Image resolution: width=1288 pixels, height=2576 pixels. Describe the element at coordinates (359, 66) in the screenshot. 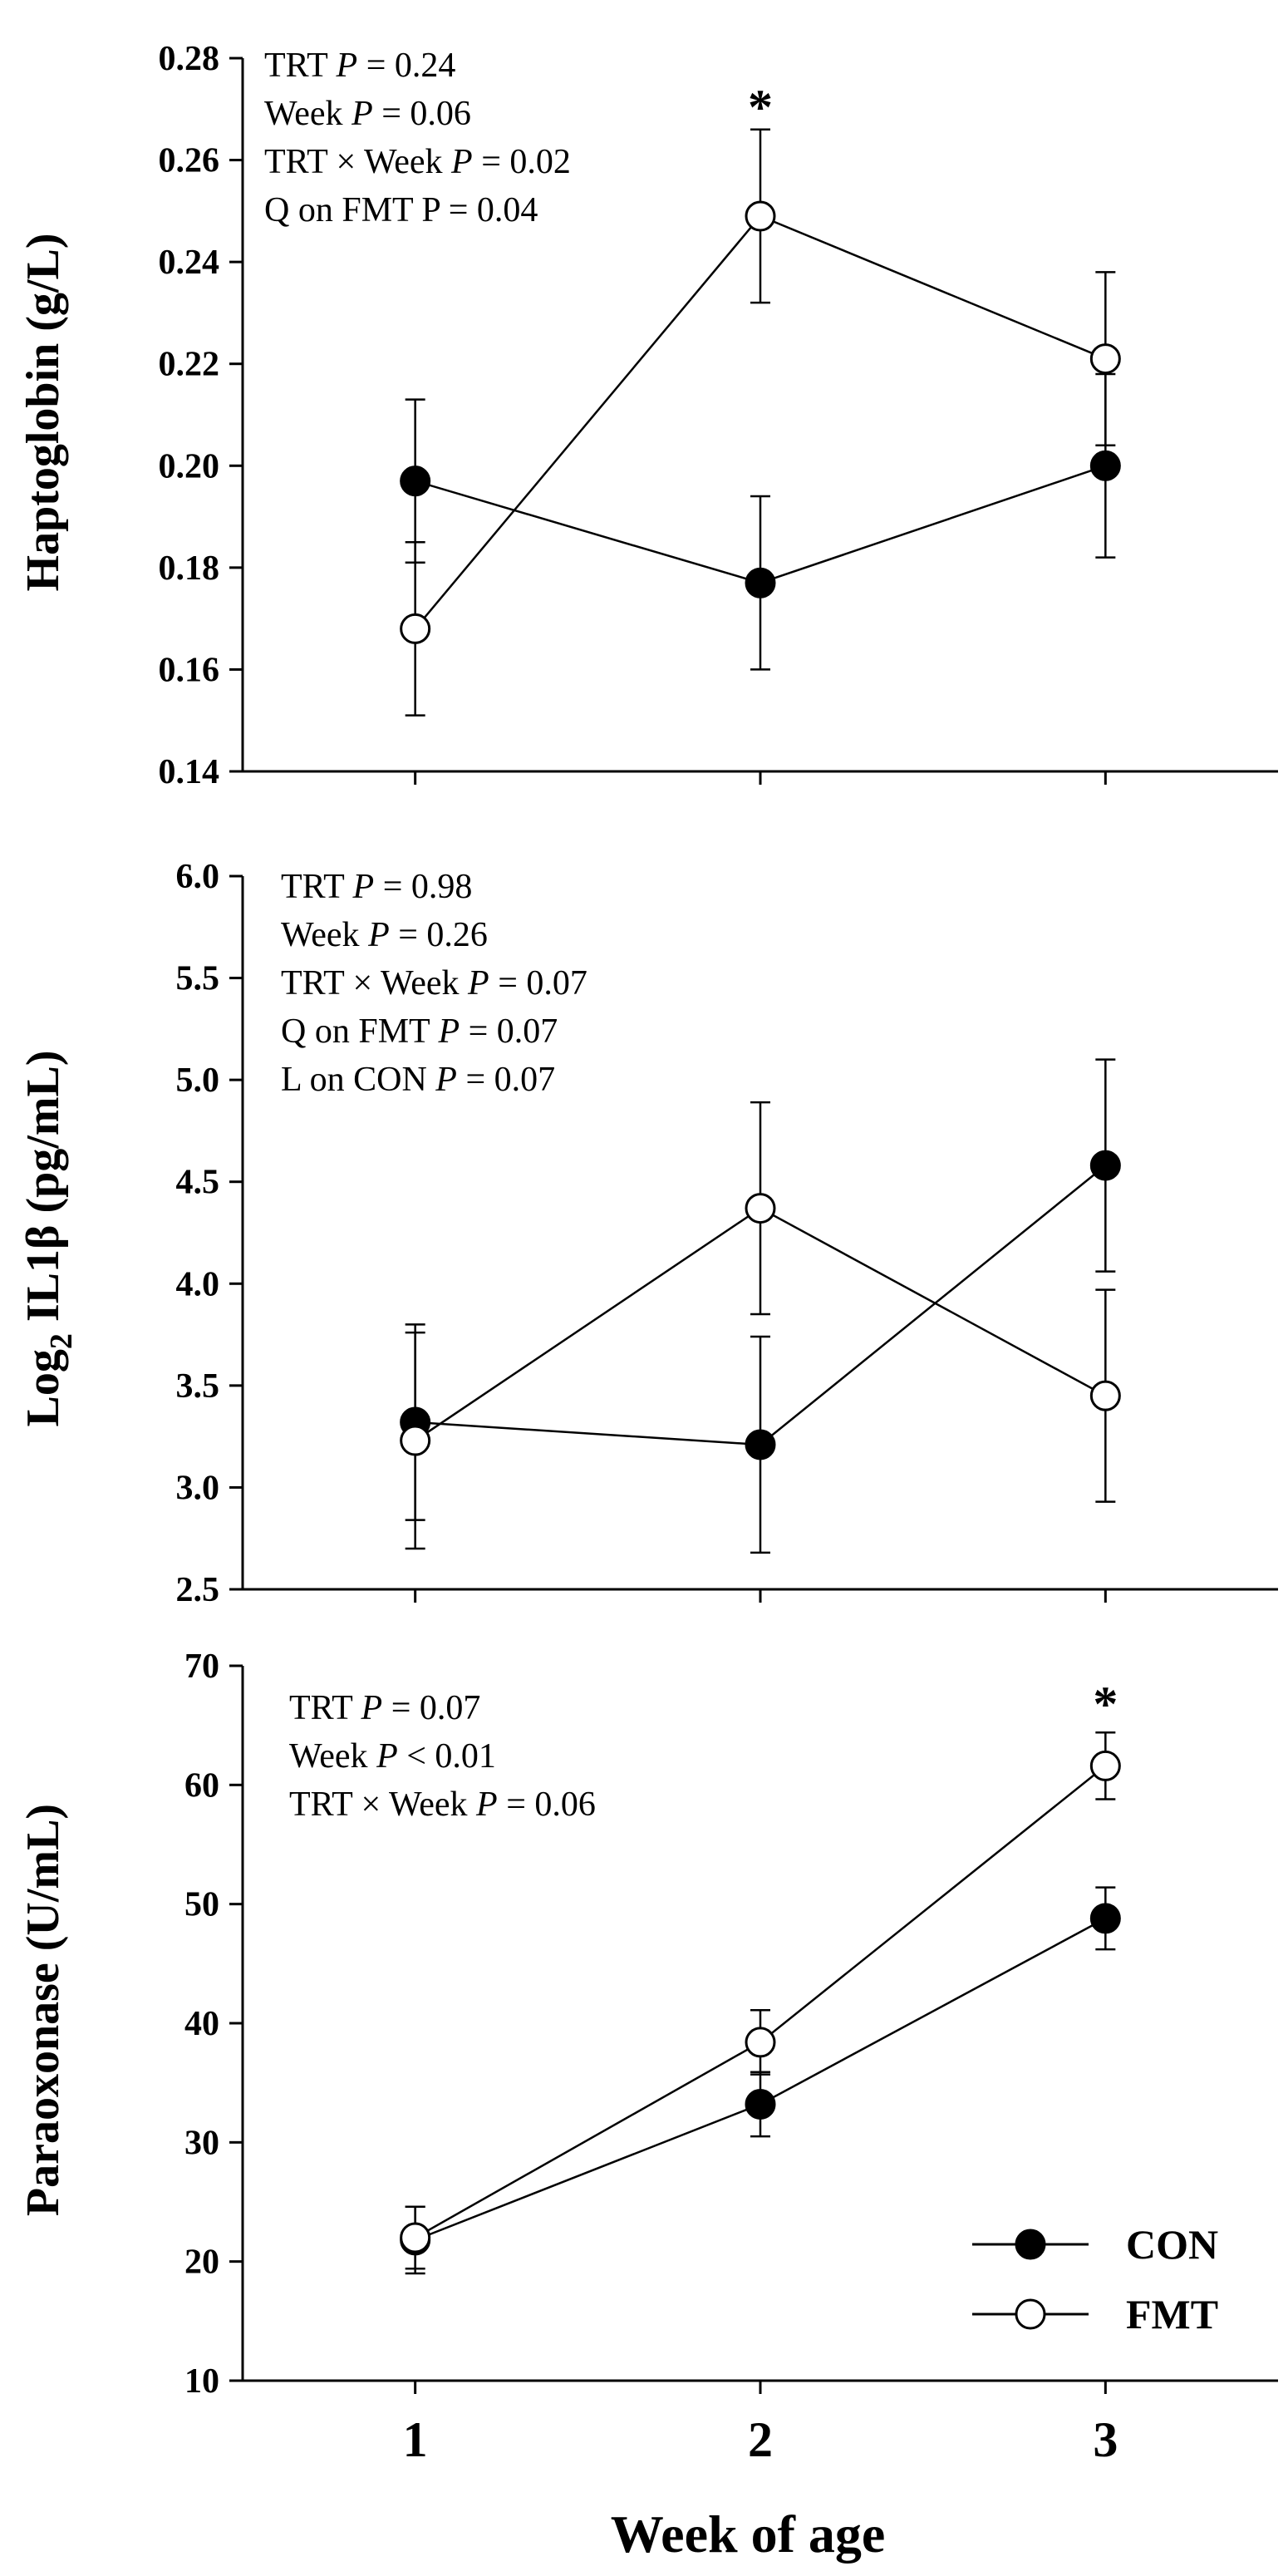

I see `stat-line: TRT P = 0.24` at that location.